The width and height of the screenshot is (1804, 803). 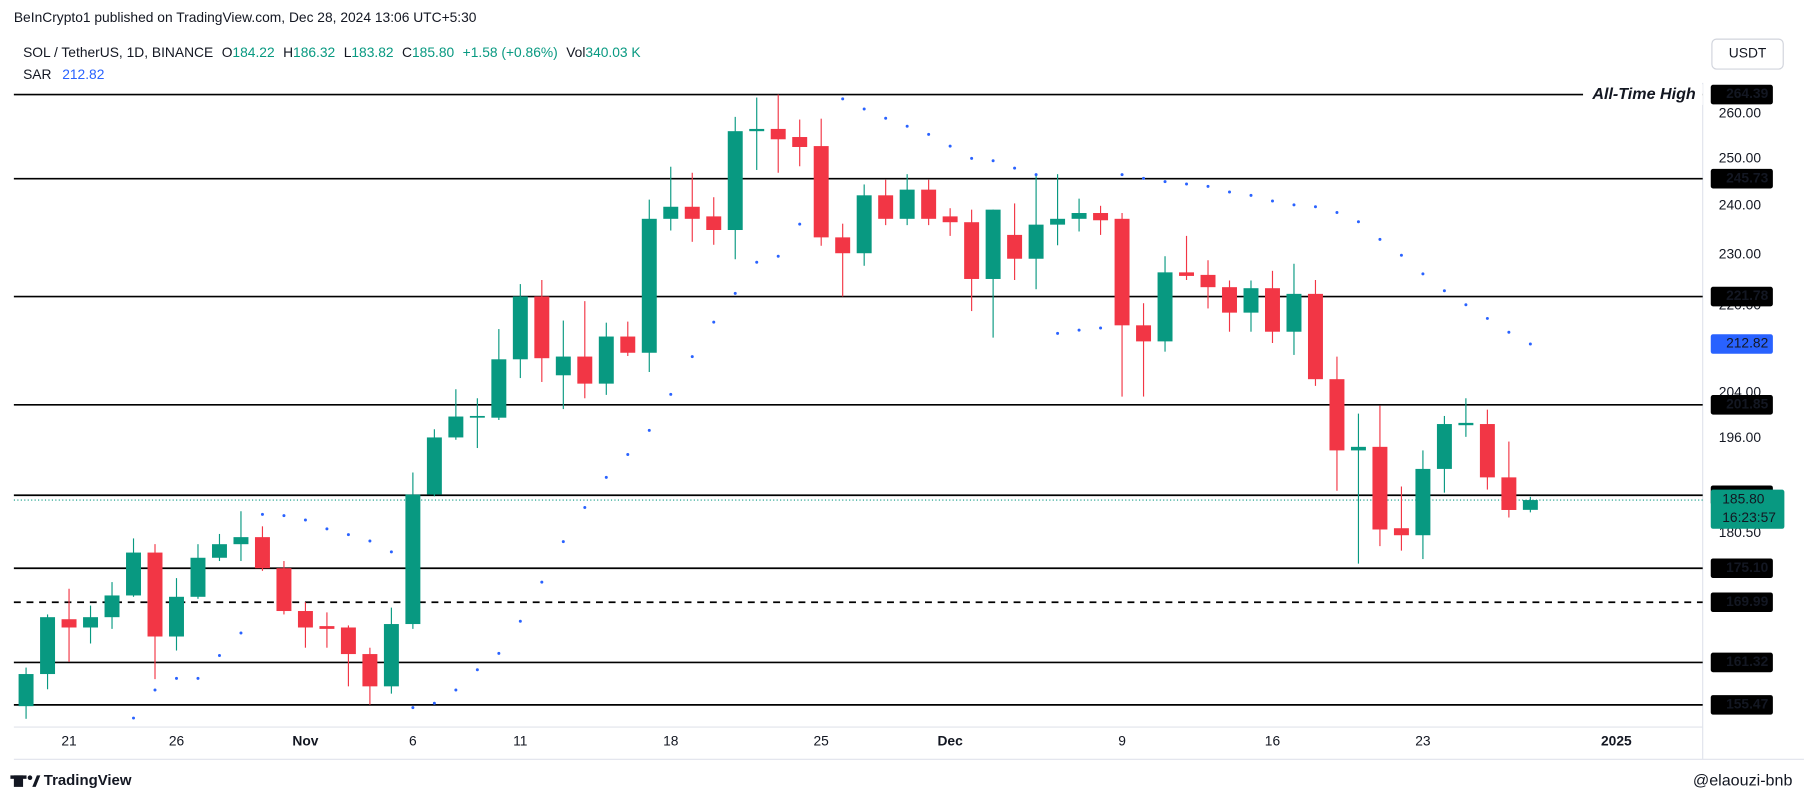 What do you see at coordinates (1747, 567) in the screenshot?
I see `level-label: 175.10` at bounding box center [1747, 567].